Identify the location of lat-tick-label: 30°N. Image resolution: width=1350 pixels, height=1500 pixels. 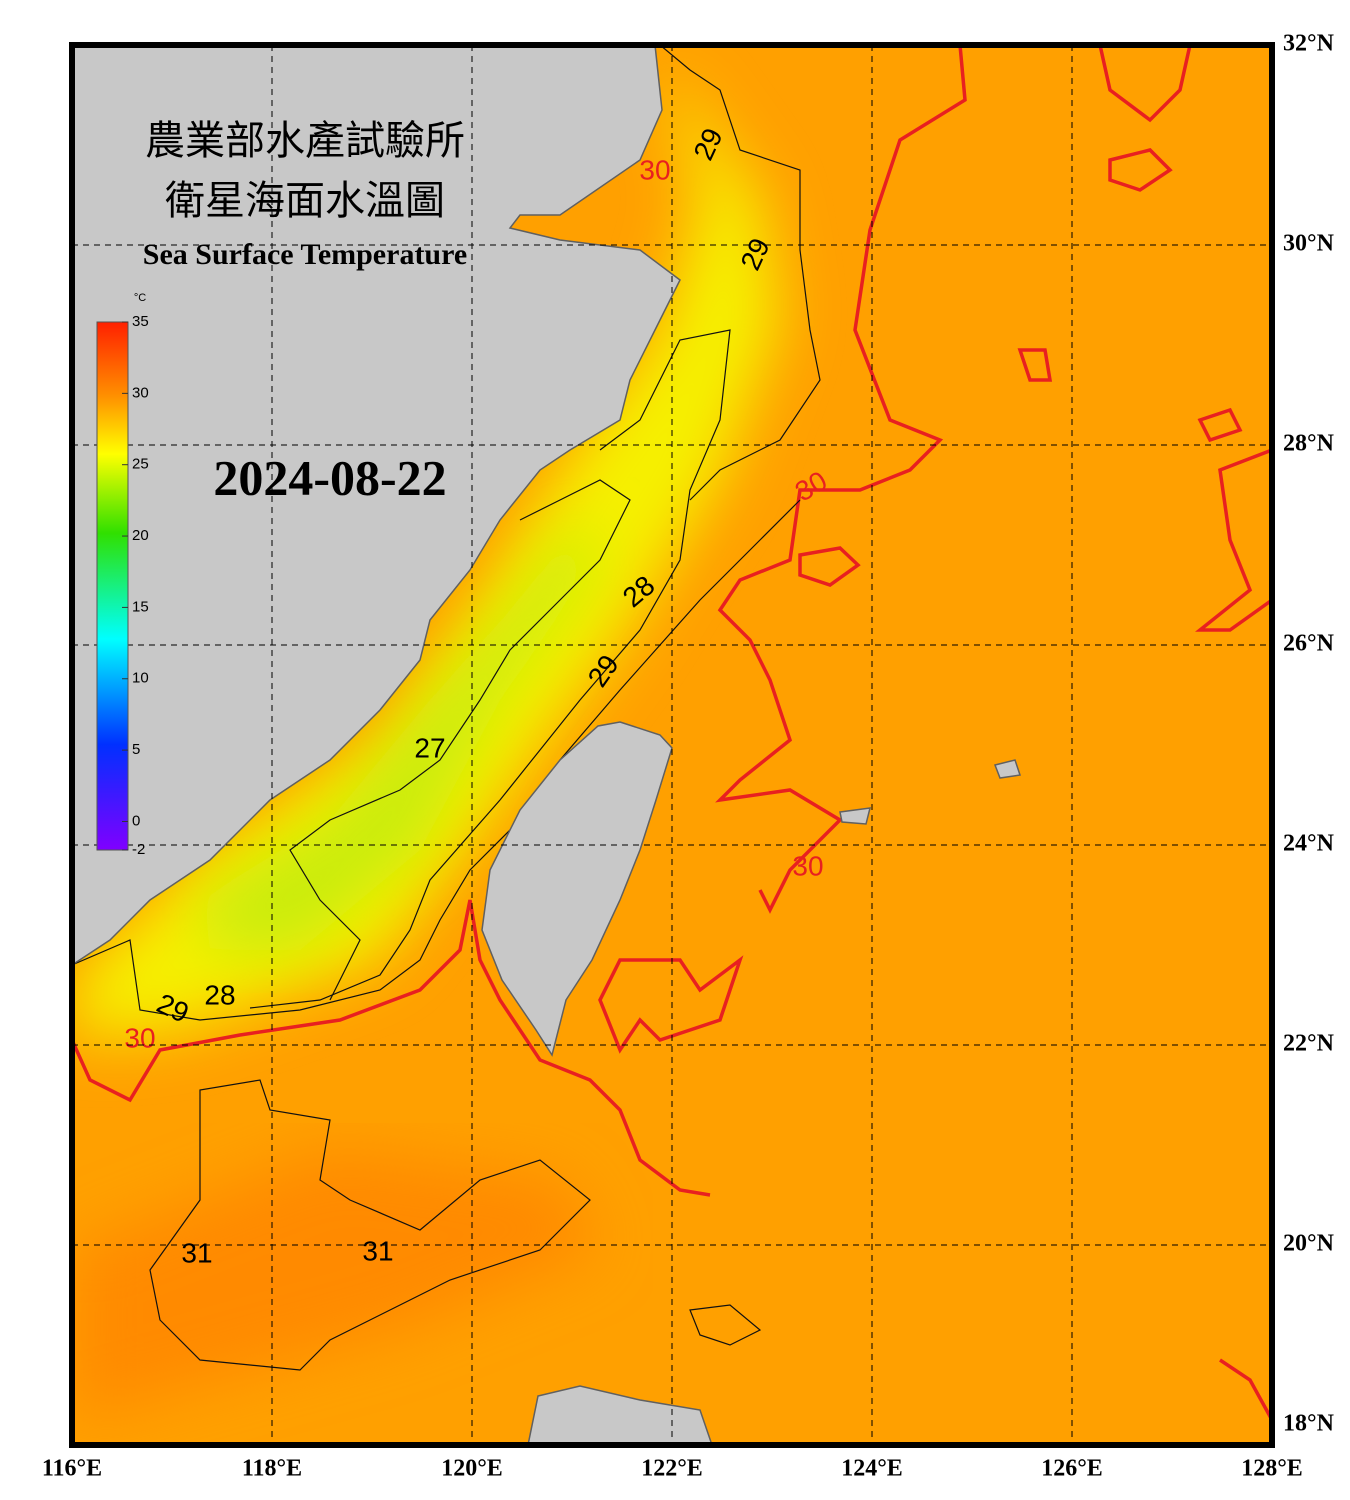
(1309, 244).